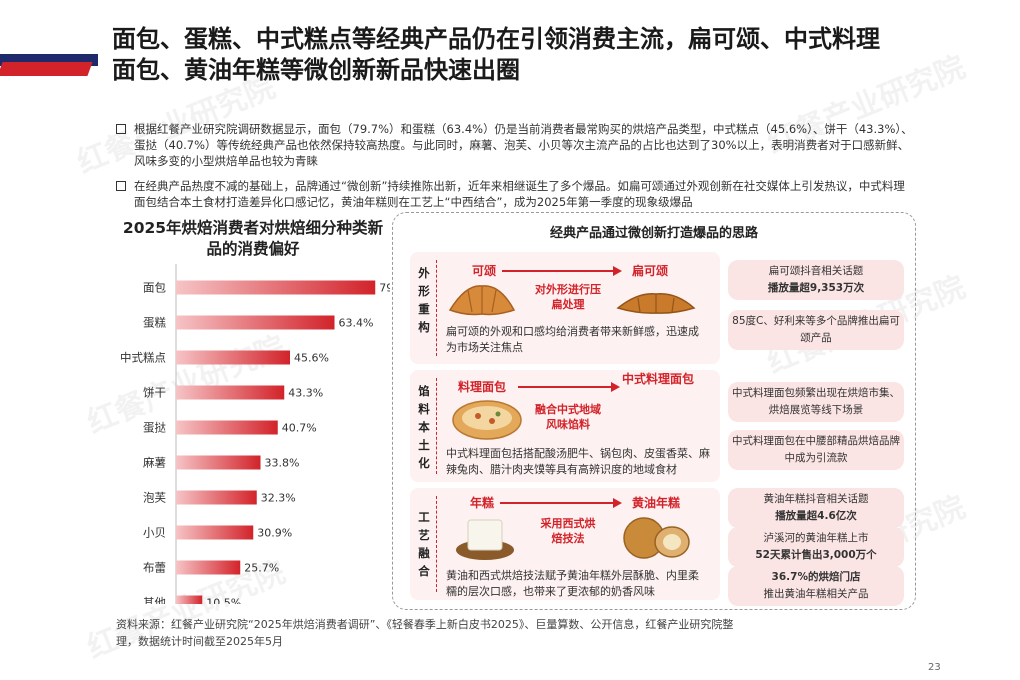 The image size is (1020, 680). Describe the element at coordinates (816, 594) in the screenshot. I see `fact-text: 推出黄油年糕相关产品` at that location.